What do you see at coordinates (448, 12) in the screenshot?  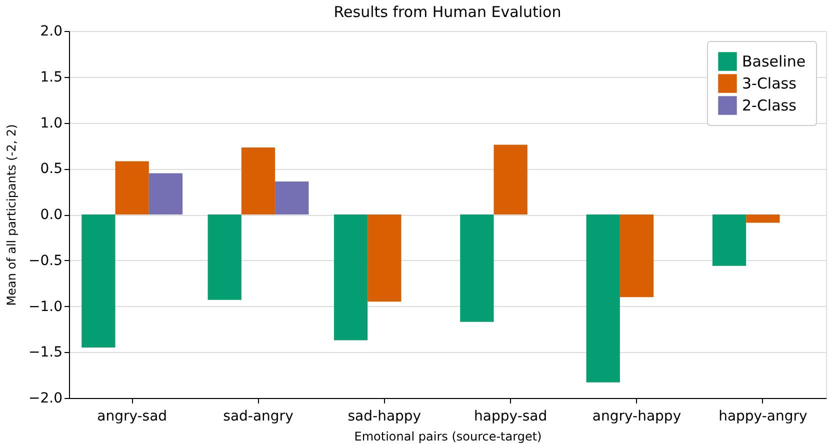 I see `chart-title: Results from Human Evalution` at bounding box center [448, 12].